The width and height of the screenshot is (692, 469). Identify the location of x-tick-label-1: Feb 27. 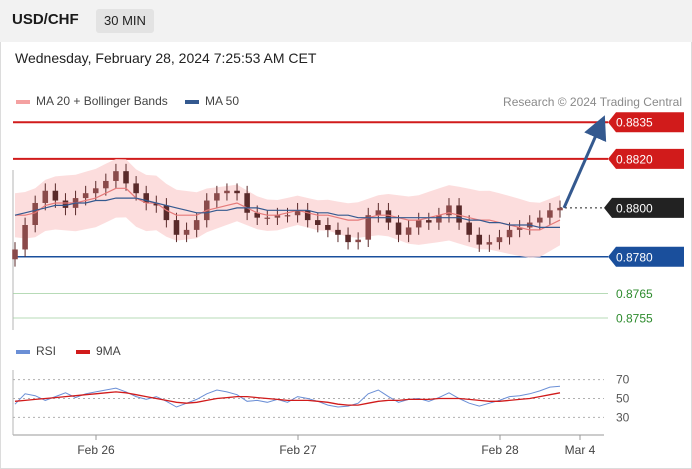
(298, 450).